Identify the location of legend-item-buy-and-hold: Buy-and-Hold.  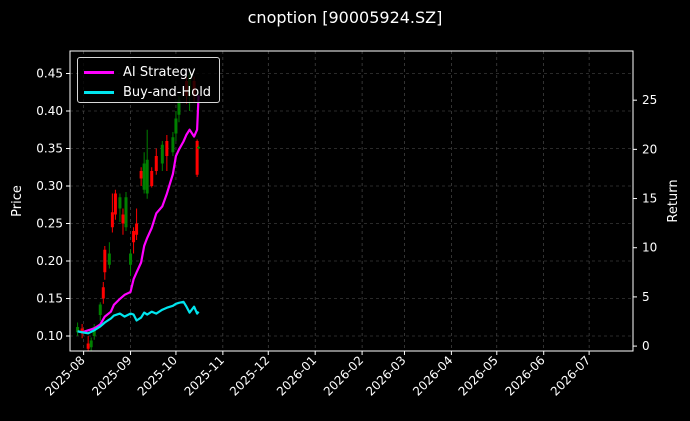
(147, 92).